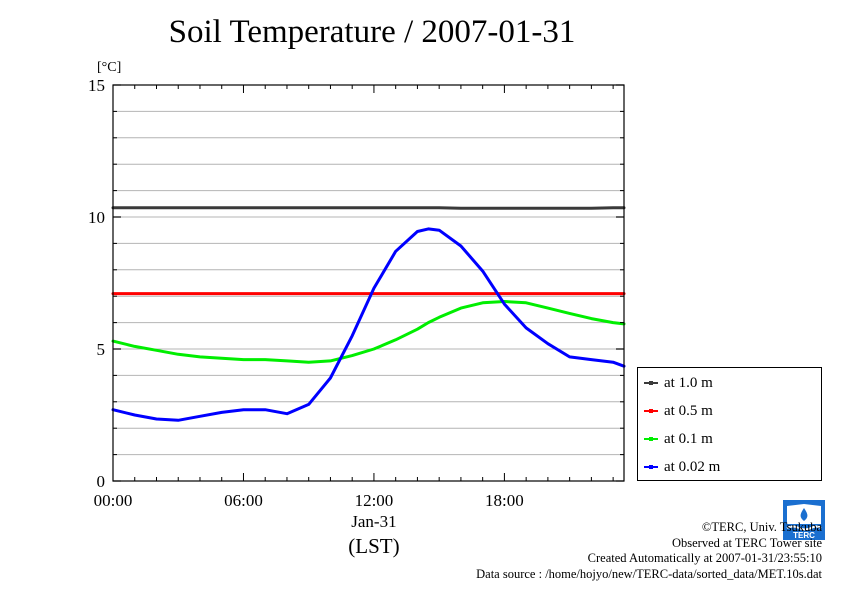  Describe the element at coordinates (761, 527) in the screenshot. I see `copyright-text: ©TERC, Univ. Tsukuba` at that location.